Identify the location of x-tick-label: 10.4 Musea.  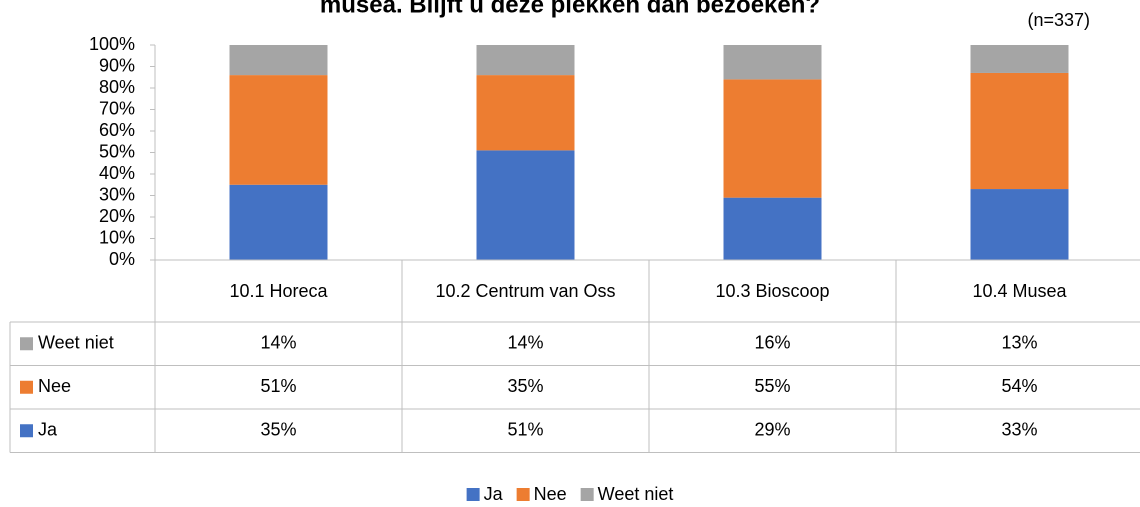
(1019, 290).